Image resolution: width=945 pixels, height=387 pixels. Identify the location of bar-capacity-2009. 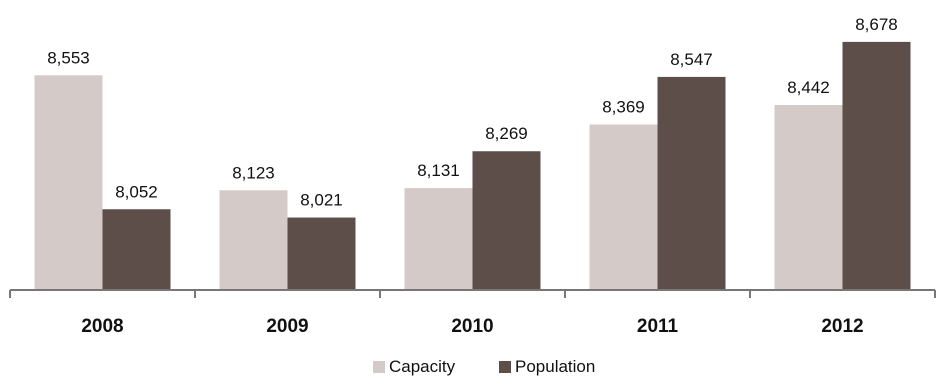
(253, 240).